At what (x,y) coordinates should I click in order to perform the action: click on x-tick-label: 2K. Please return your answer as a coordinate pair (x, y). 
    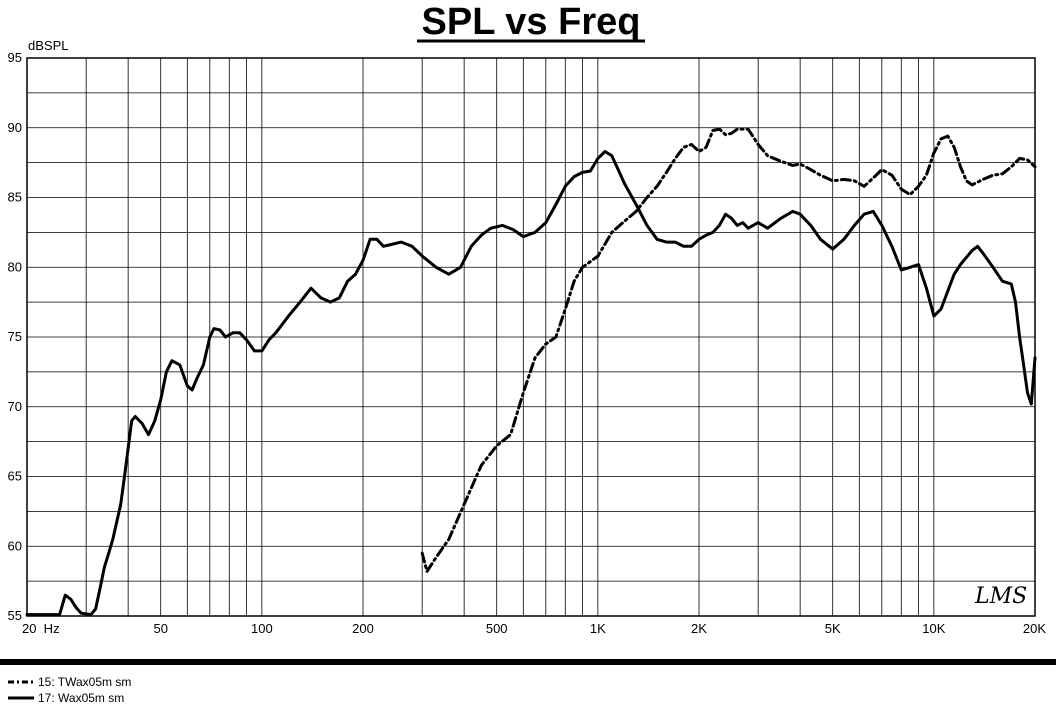
    Looking at the image, I should click on (699, 628).